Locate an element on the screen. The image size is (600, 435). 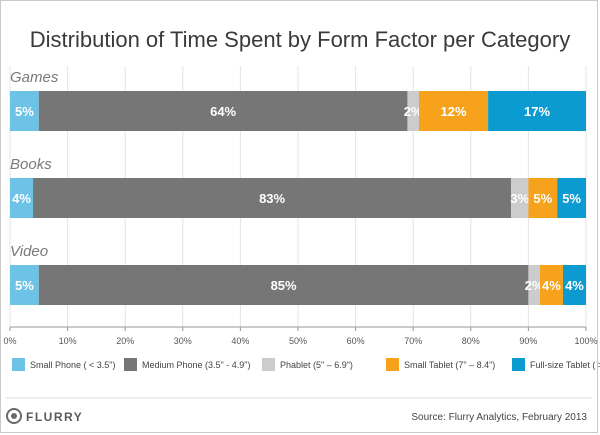
x-tick-label: 30% is located at coordinates (183, 341).